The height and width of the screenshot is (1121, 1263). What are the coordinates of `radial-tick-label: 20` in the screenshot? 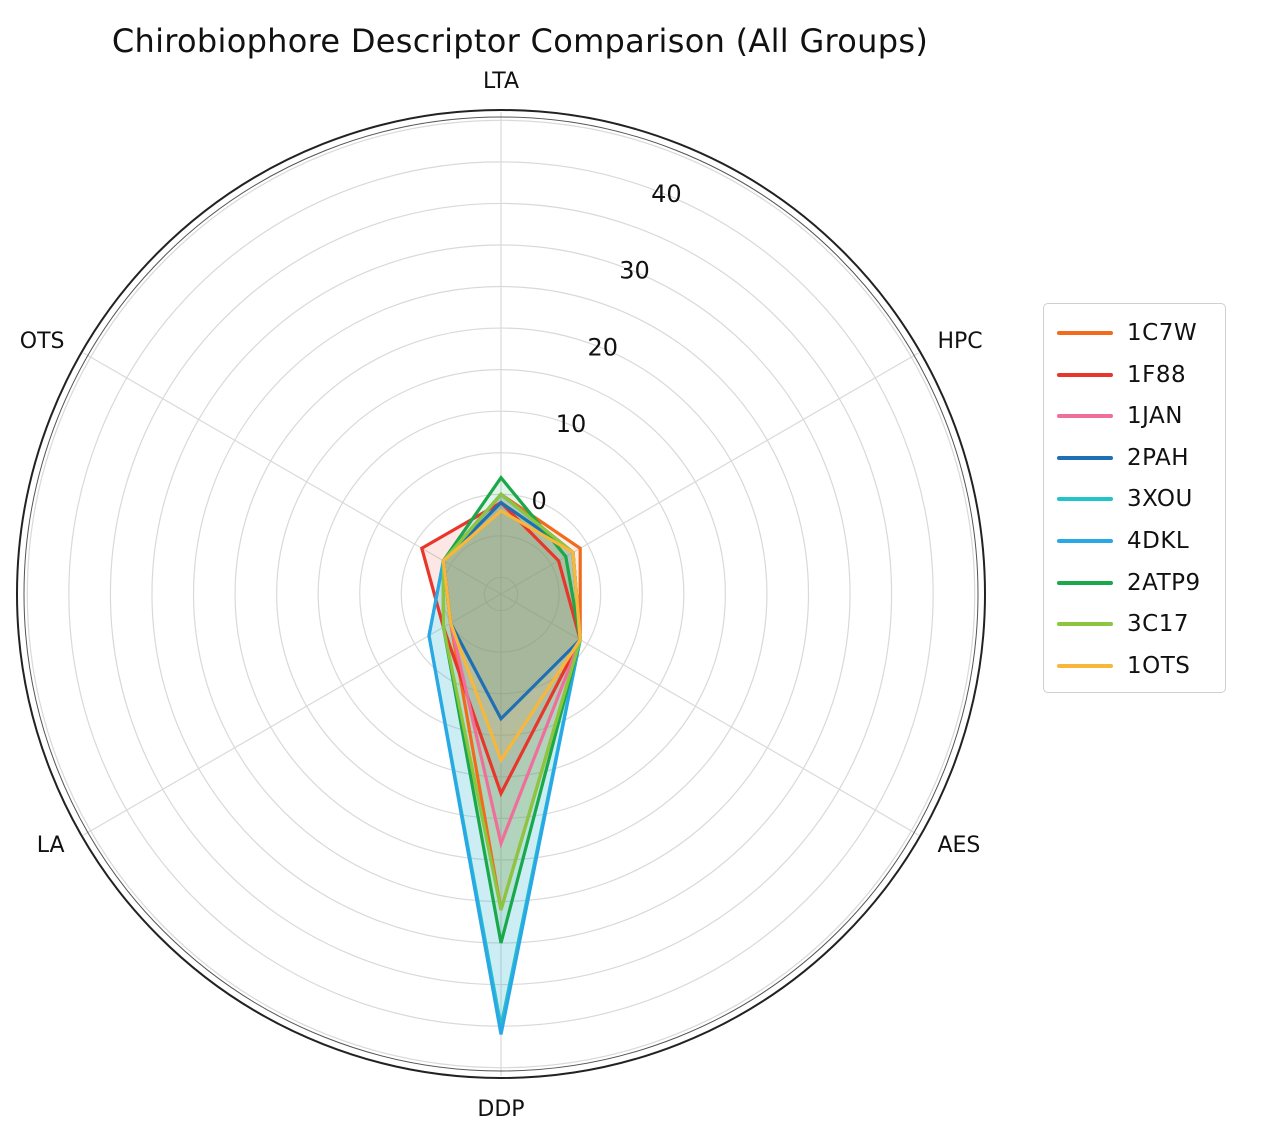 It's located at (602, 347).